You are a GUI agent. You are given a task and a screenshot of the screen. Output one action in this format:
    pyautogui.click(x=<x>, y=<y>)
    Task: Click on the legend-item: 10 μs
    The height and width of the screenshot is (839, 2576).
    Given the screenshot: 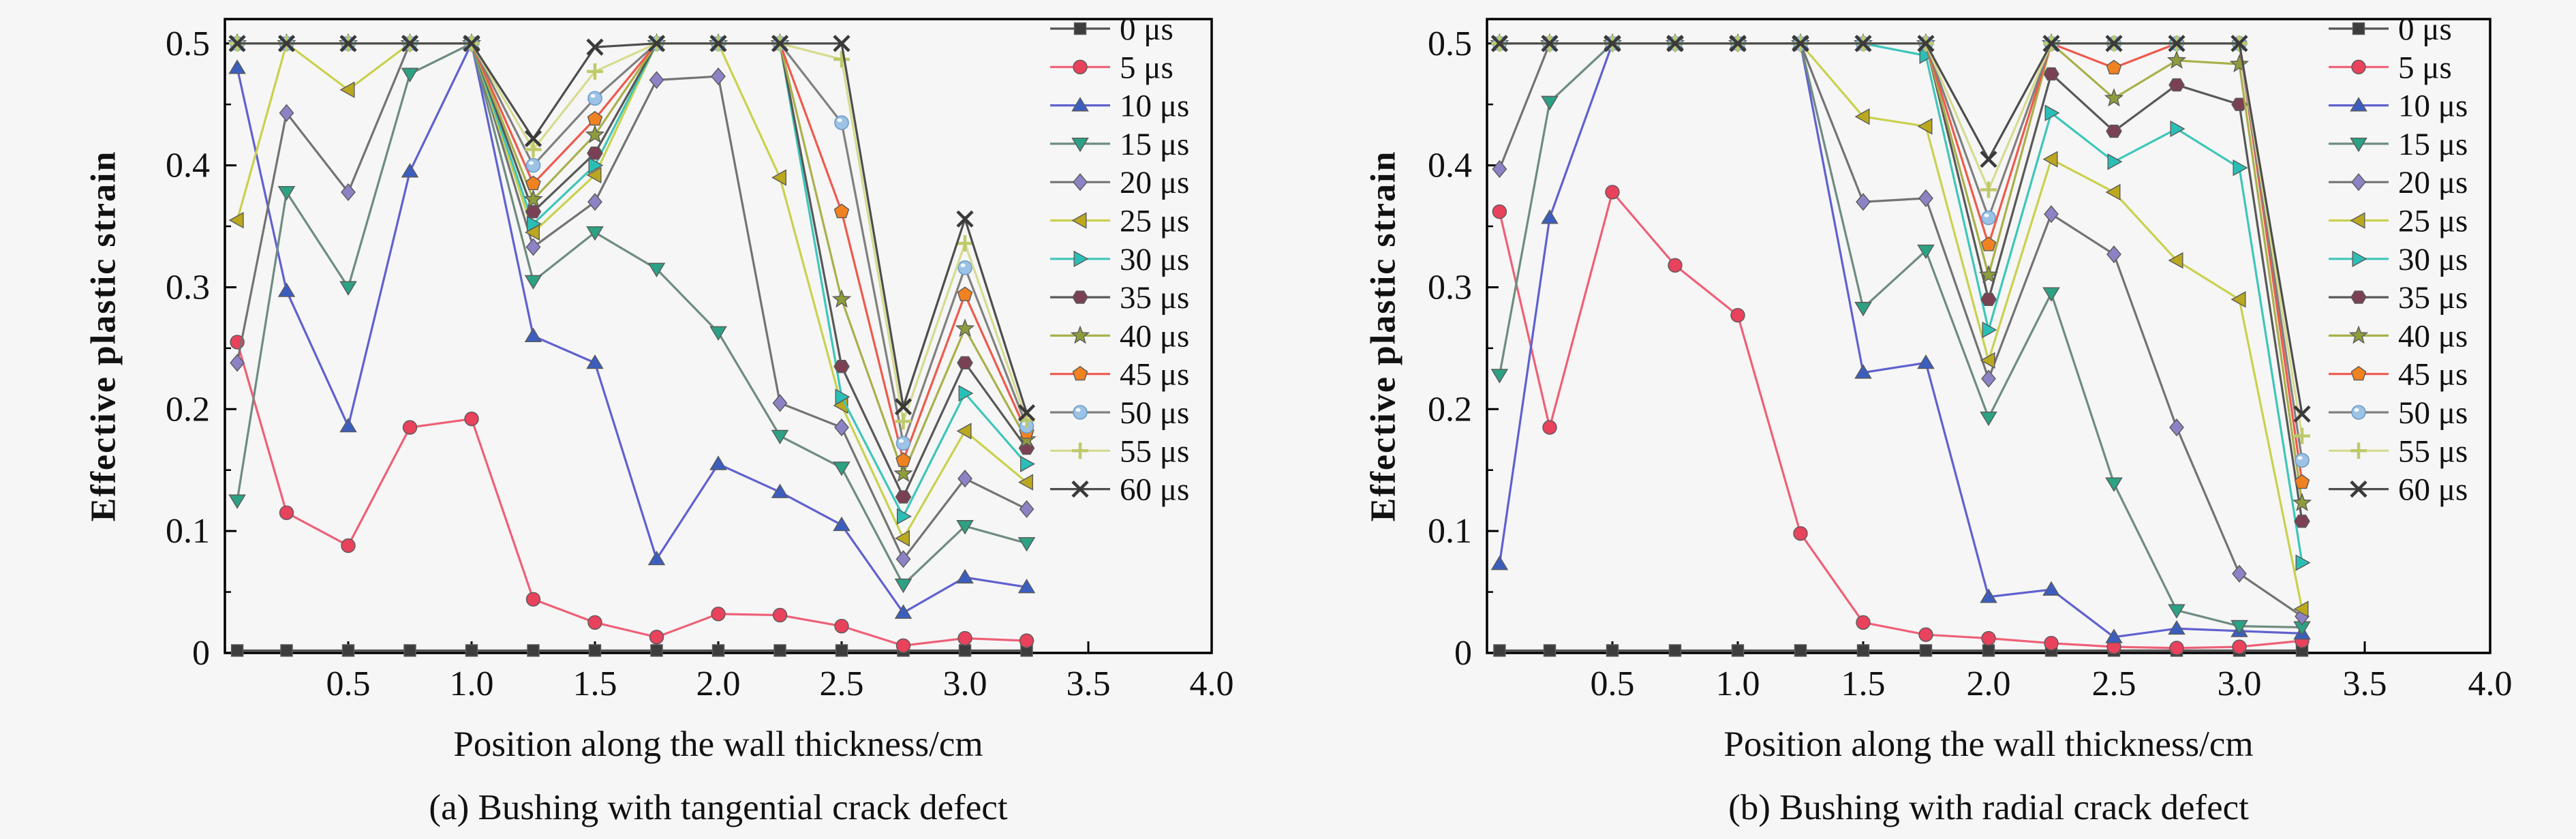 What is the action you would take?
    pyautogui.click(x=1119, y=106)
    